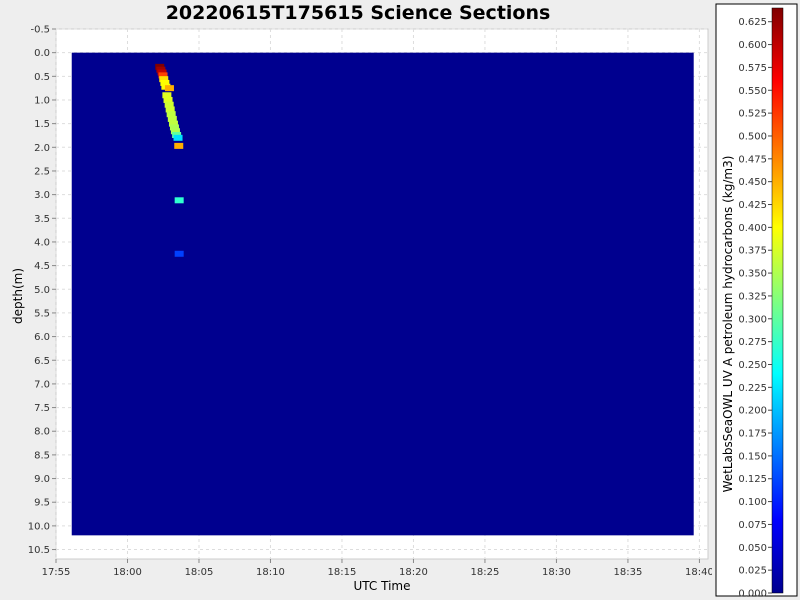 This screenshot has height=600, width=800. I want to click on colorbar-tick-label: 0.250, so click(752, 365).